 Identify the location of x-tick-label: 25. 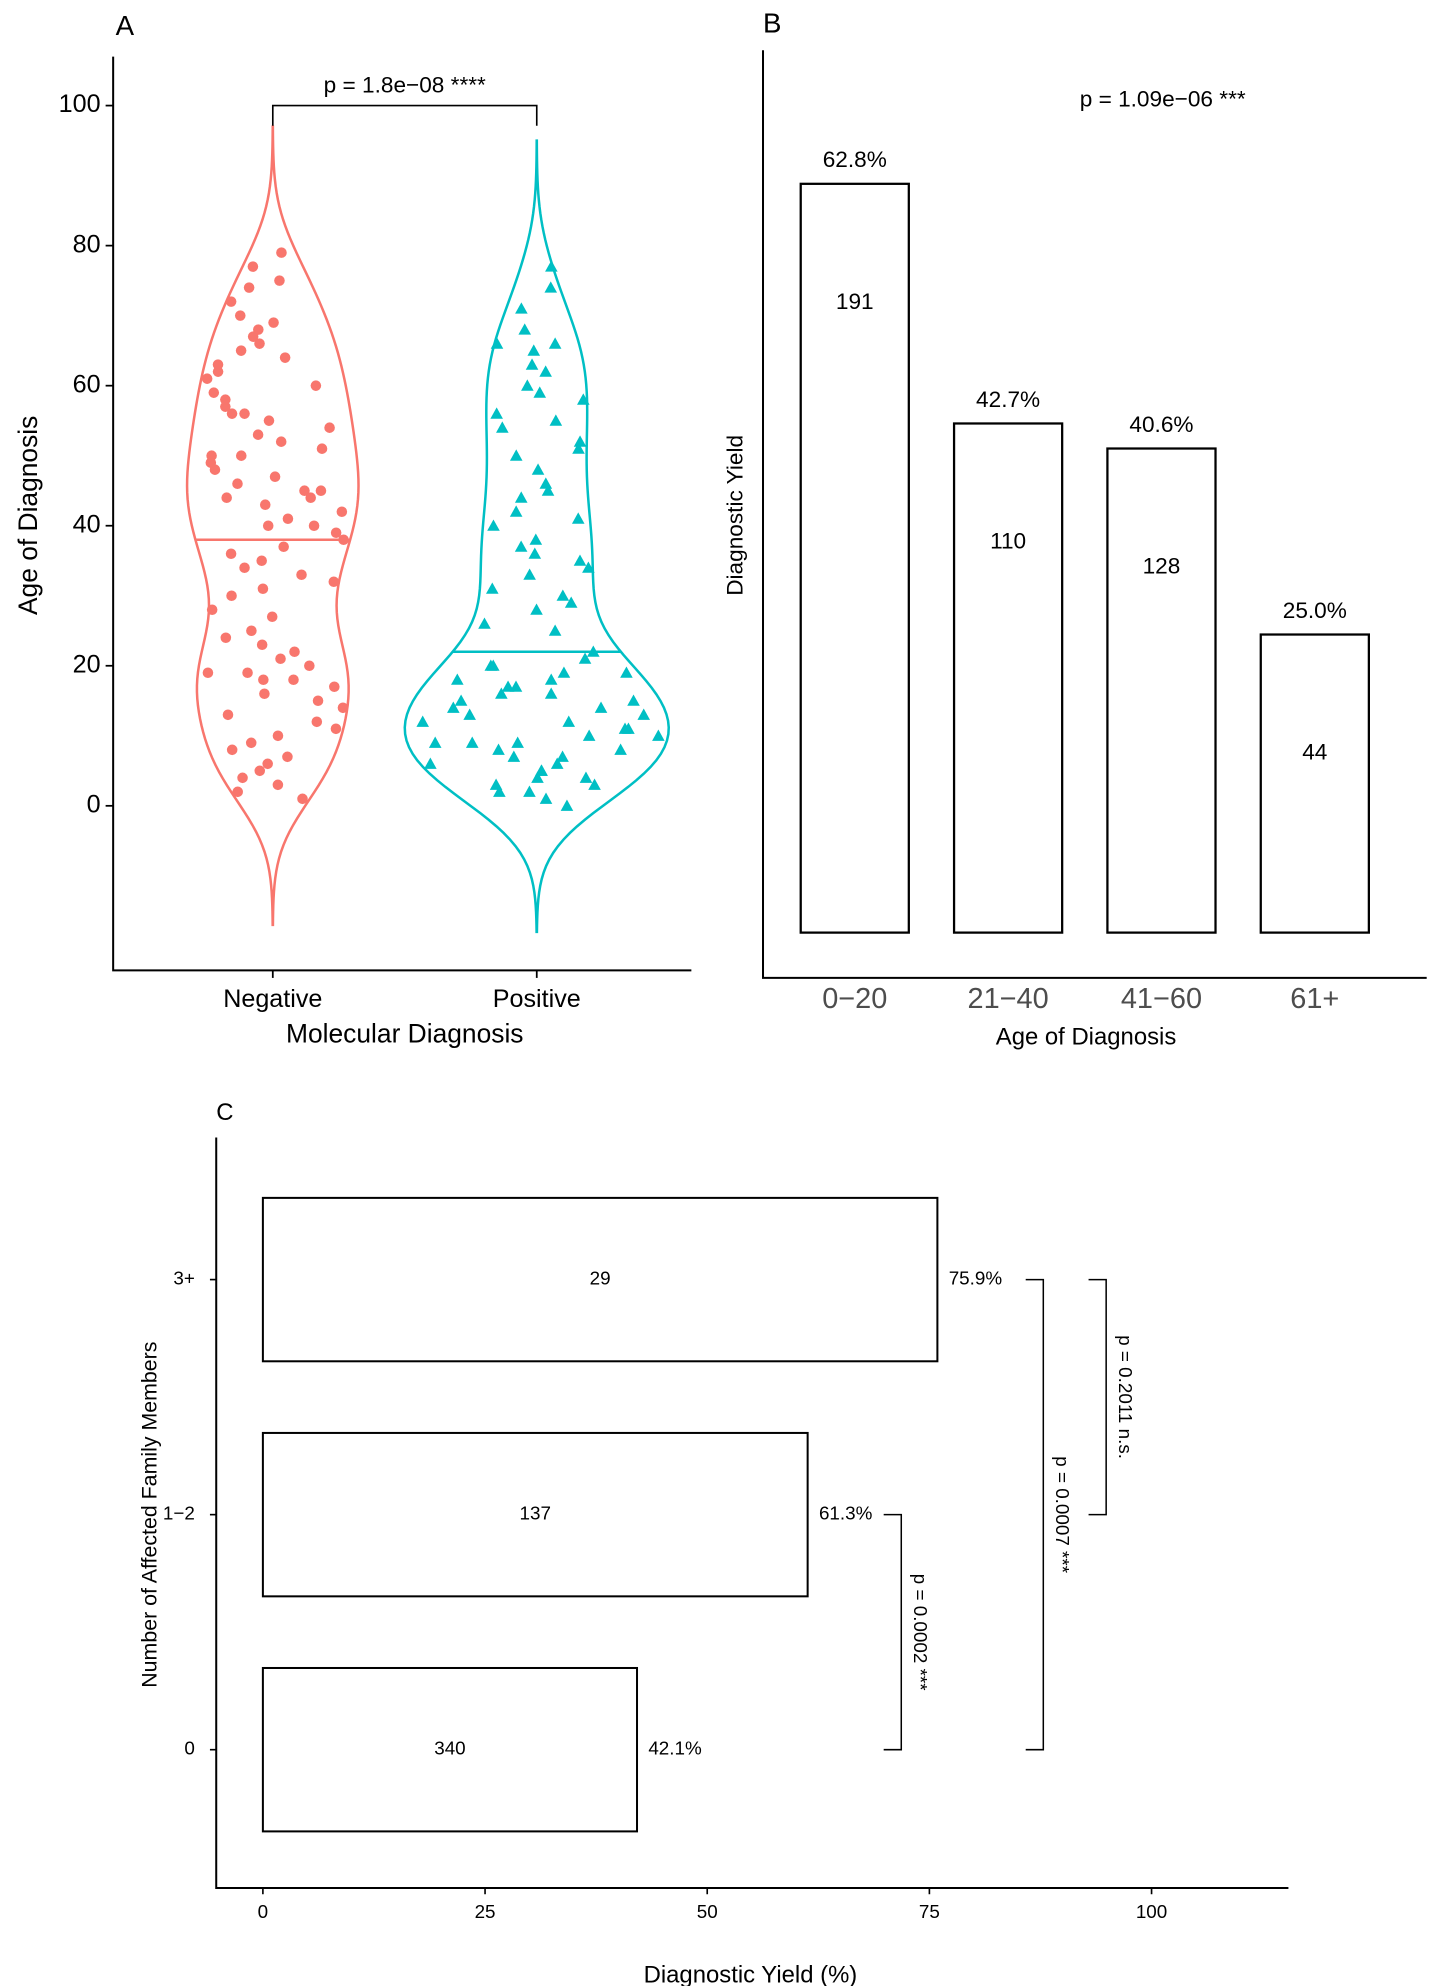
(485, 1911).